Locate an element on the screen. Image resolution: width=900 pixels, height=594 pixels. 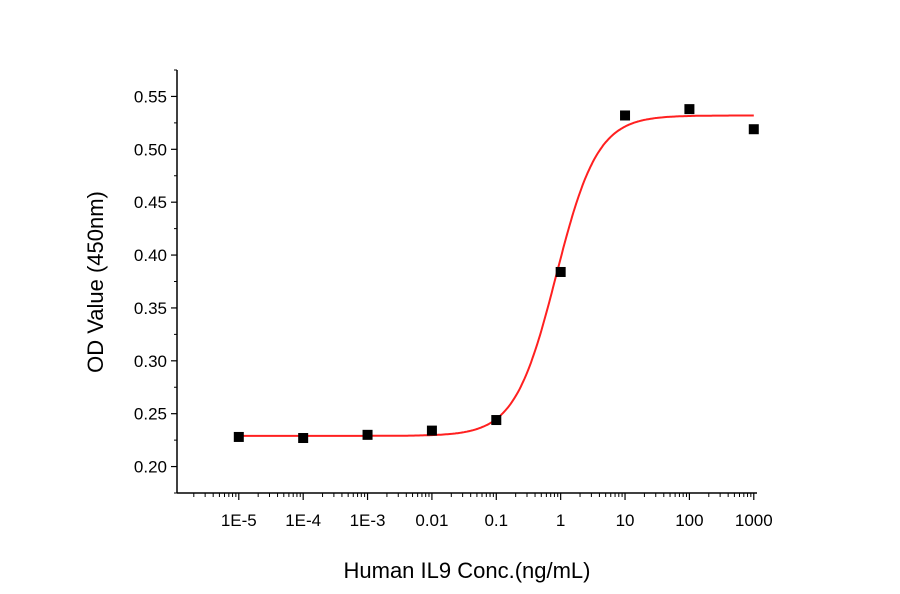
x-axis-label: Human IL9 Conc.(ng/mL) is located at coordinates (467, 570).